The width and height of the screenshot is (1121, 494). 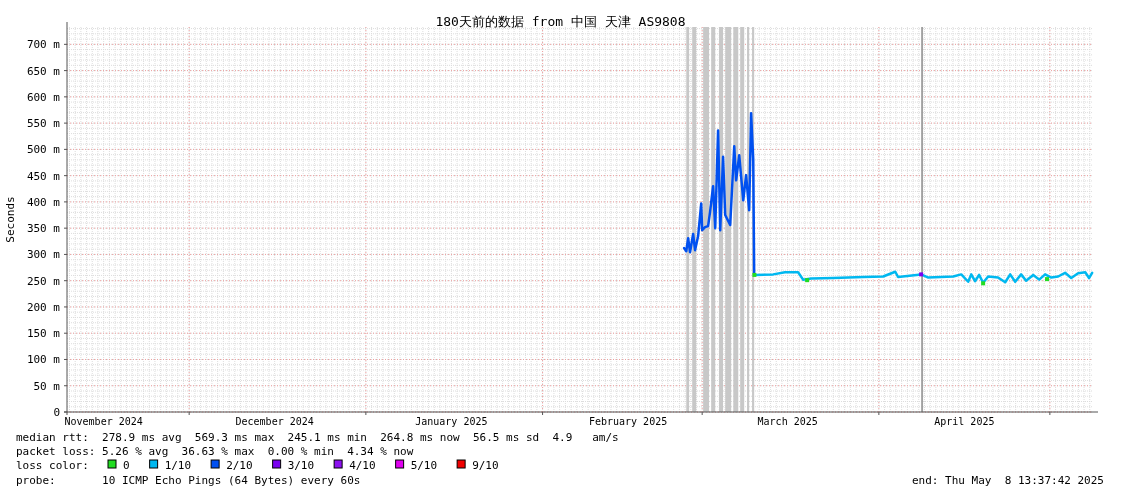 I want to click on line-series, so click(x=923, y=277).